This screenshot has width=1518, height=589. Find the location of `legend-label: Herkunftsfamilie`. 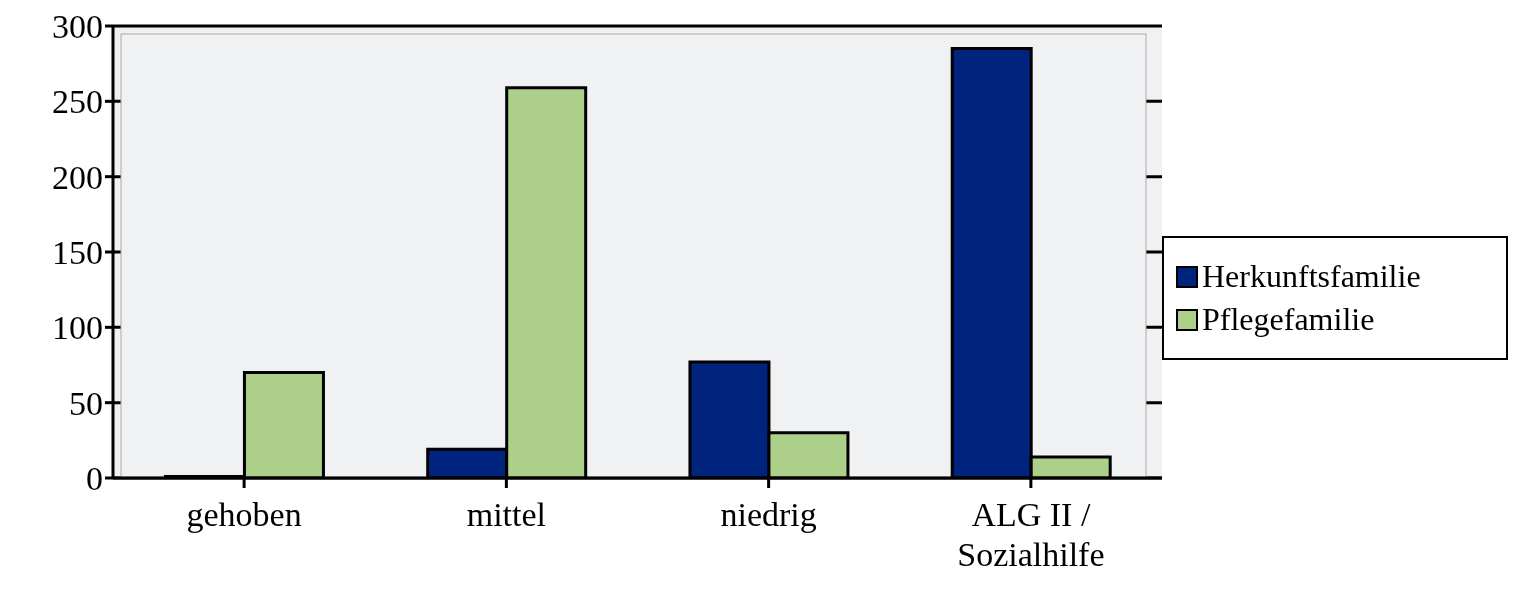

legend-label: Herkunftsfamilie is located at coordinates (1311, 276).